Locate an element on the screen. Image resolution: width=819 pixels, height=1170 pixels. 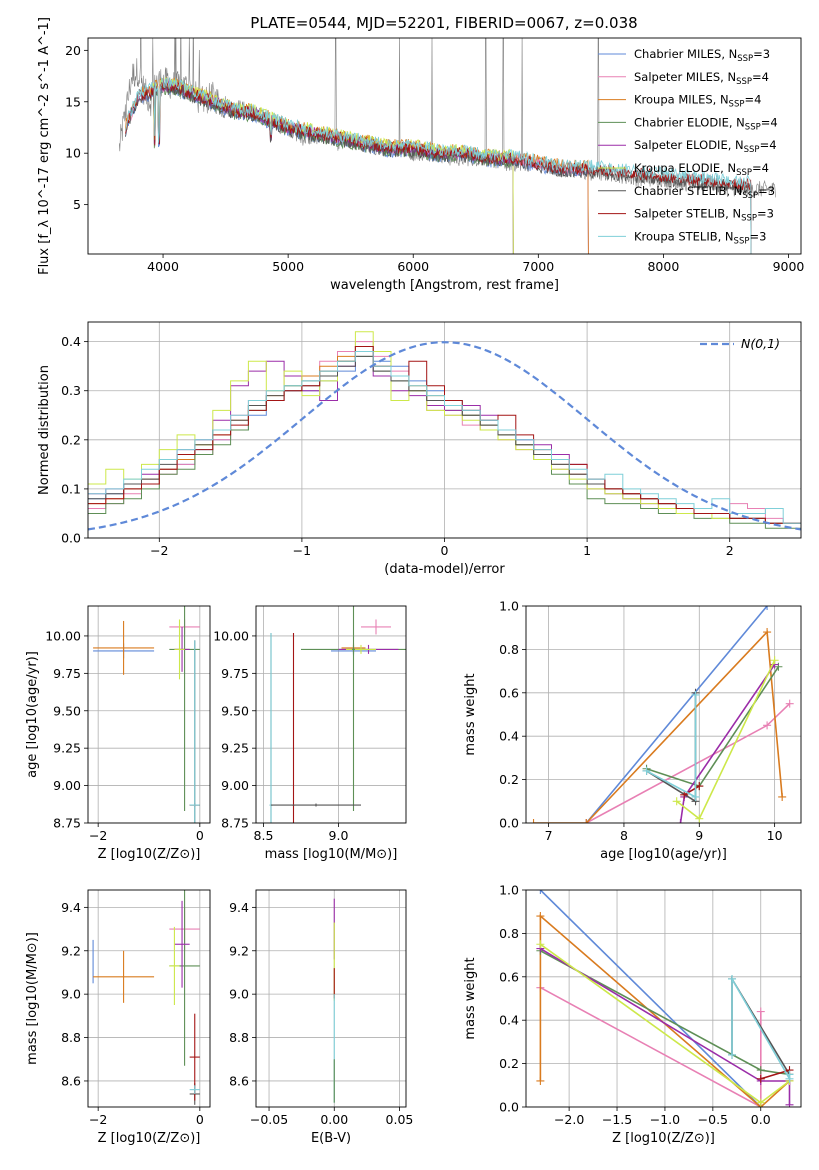
x-tick-label: 8.5 is located at coordinates (264, 835).